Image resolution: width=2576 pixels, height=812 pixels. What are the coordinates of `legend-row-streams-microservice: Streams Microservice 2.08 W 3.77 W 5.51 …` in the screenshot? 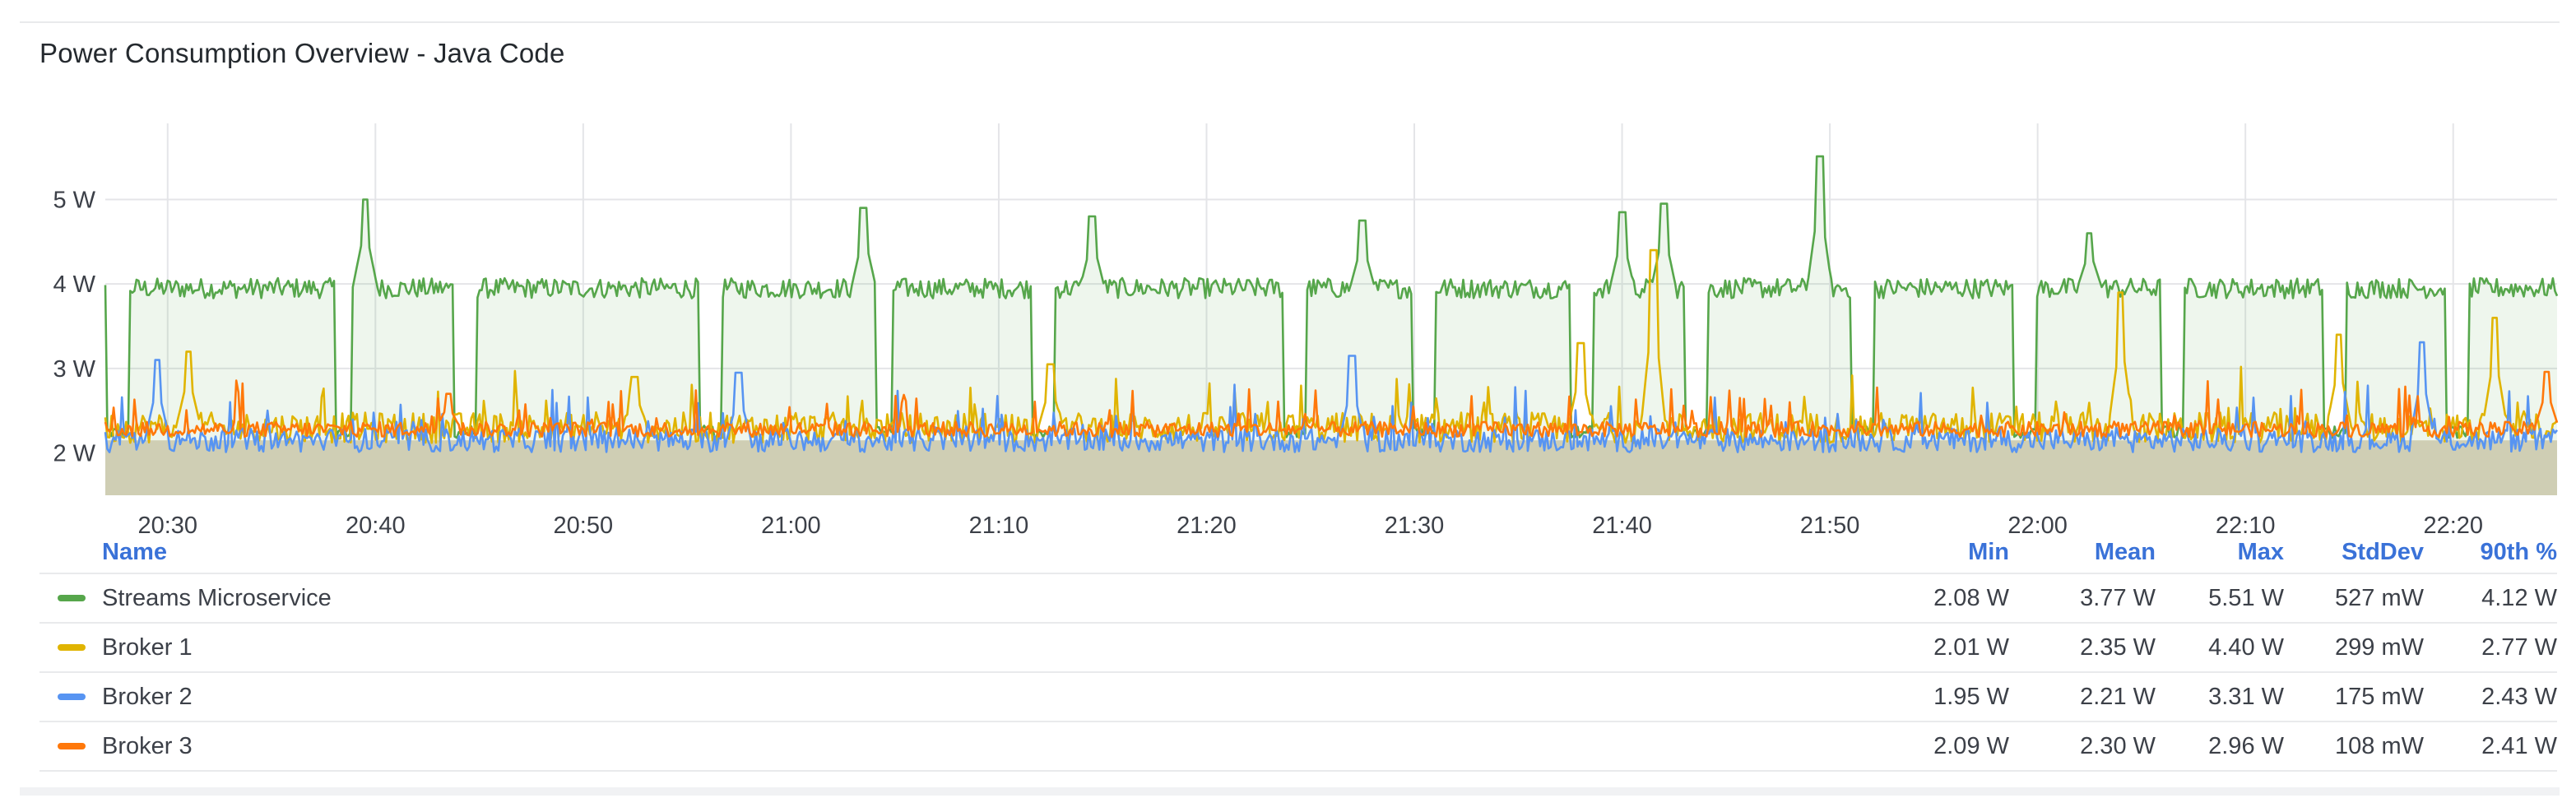 It's located at (1298, 598).